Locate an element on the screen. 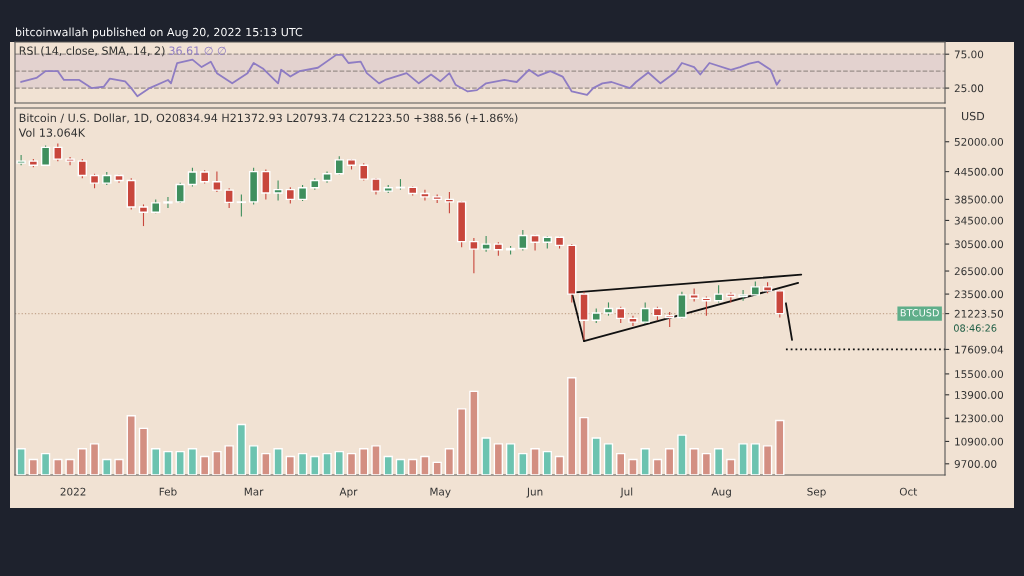 The height and width of the screenshot is (576, 1024). y-tick-label: 34500.00 is located at coordinates (979, 220).